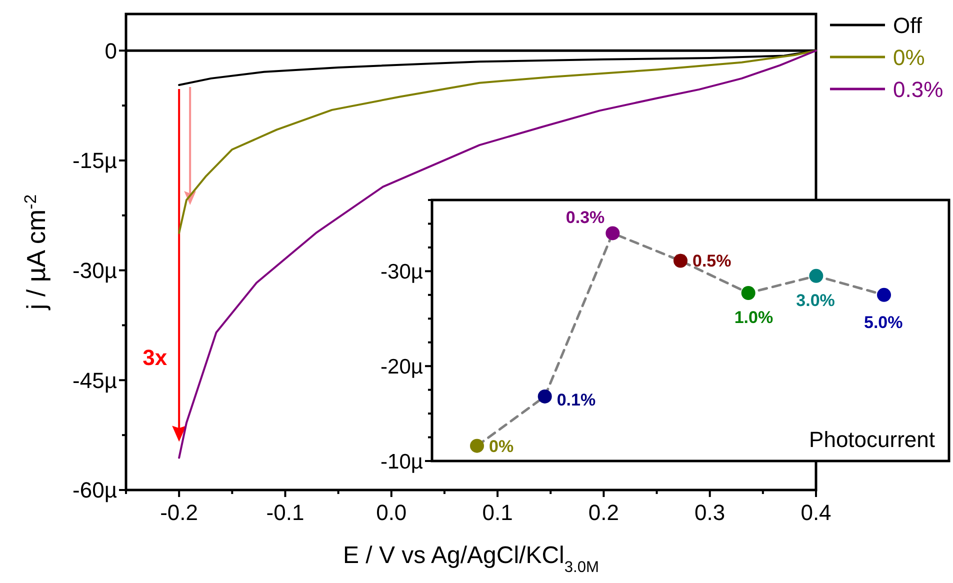 The width and height of the screenshot is (953, 583). Describe the element at coordinates (918, 89) in the screenshot. I see `legend-label: 0.3%` at that location.